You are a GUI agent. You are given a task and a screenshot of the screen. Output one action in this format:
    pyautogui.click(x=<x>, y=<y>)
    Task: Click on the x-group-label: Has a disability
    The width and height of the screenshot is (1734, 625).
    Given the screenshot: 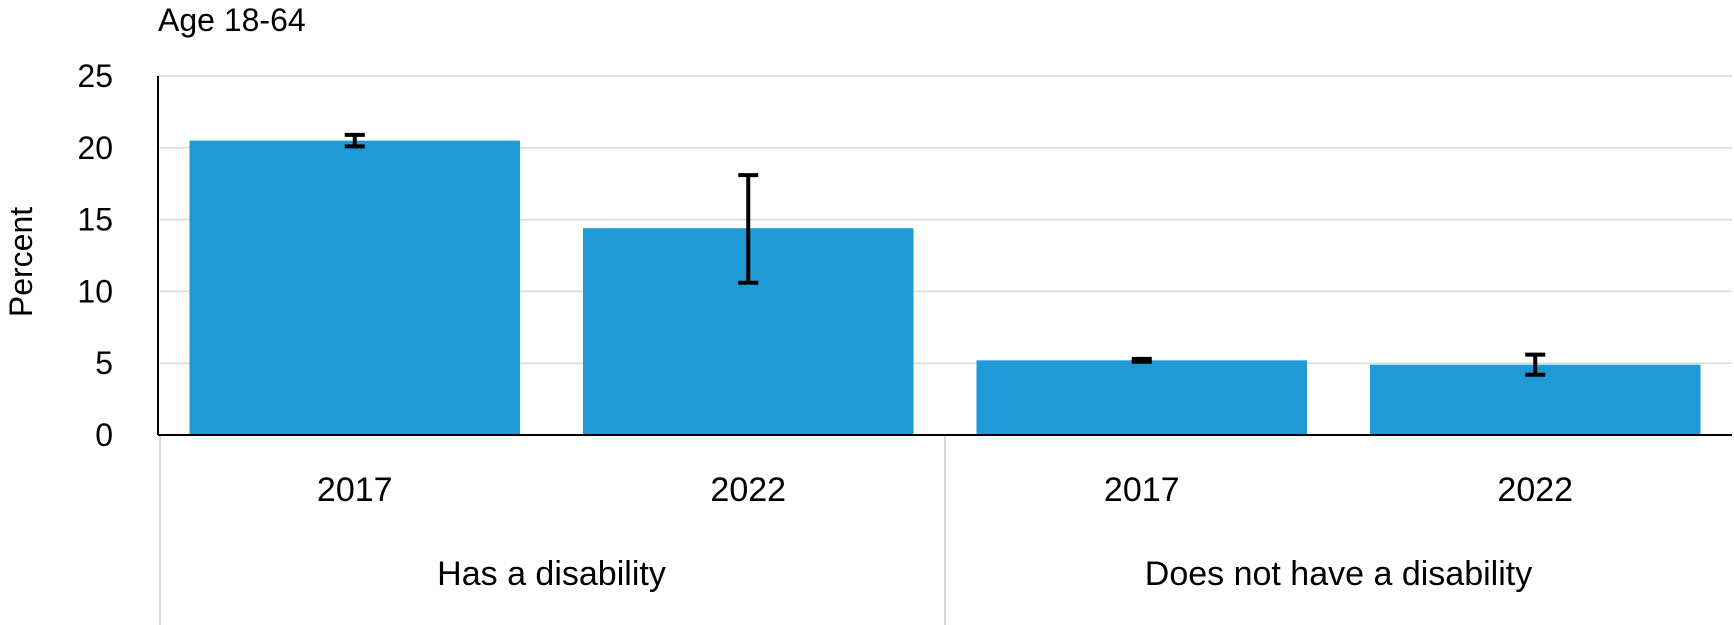 What is the action you would take?
    pyautogui.click(x=551, y=574)
    